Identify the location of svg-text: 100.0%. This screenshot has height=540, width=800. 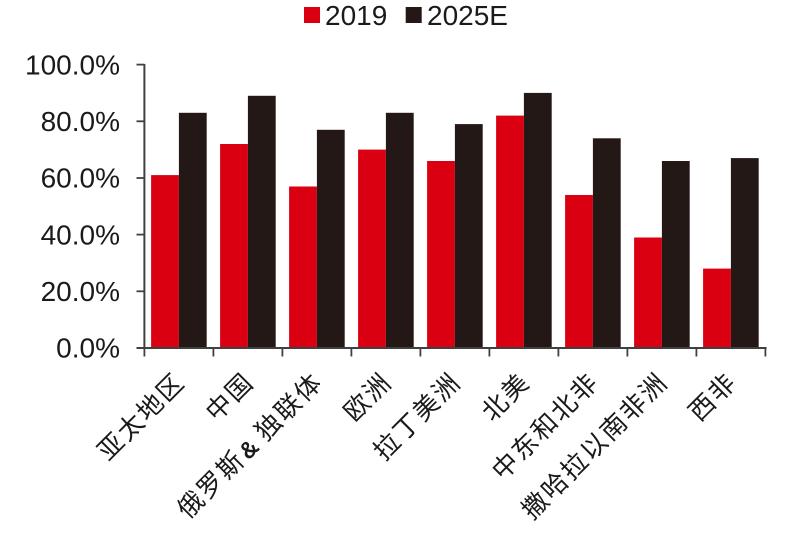
(72, 64).